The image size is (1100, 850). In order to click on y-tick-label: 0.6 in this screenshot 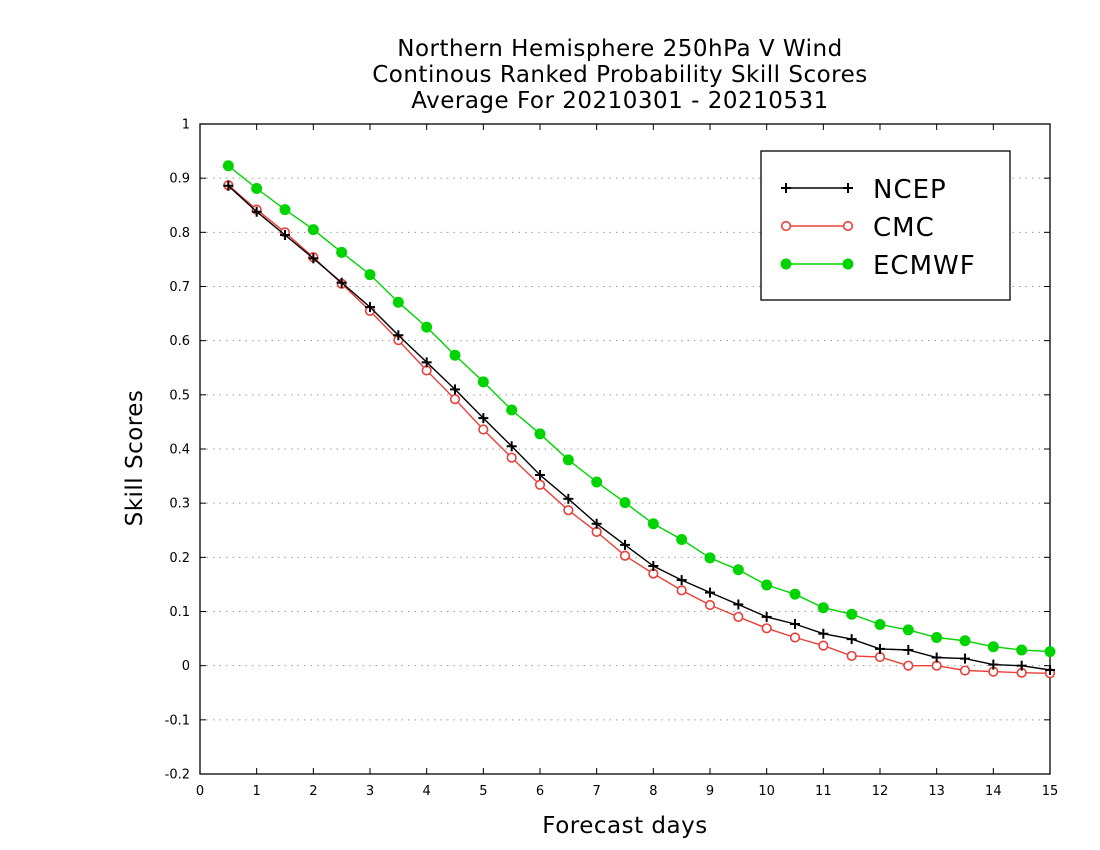, I will do `click(179, 341)`.